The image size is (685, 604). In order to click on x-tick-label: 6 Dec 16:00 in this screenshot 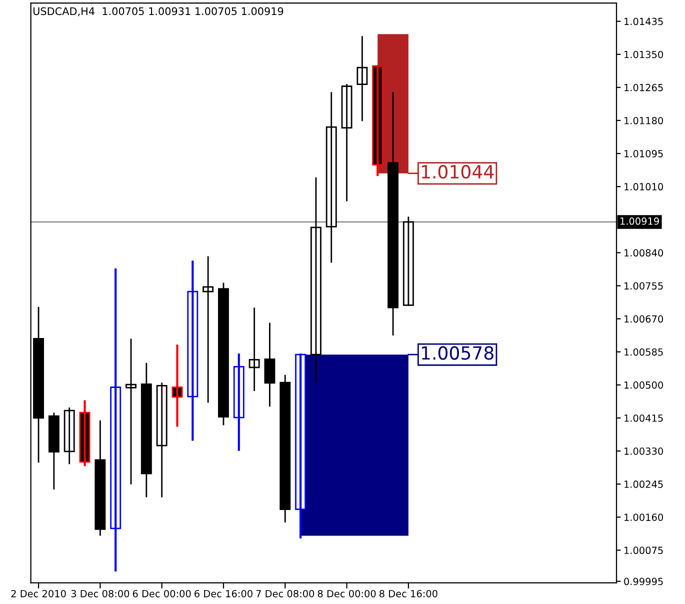, I will do `click(223, 594)`.